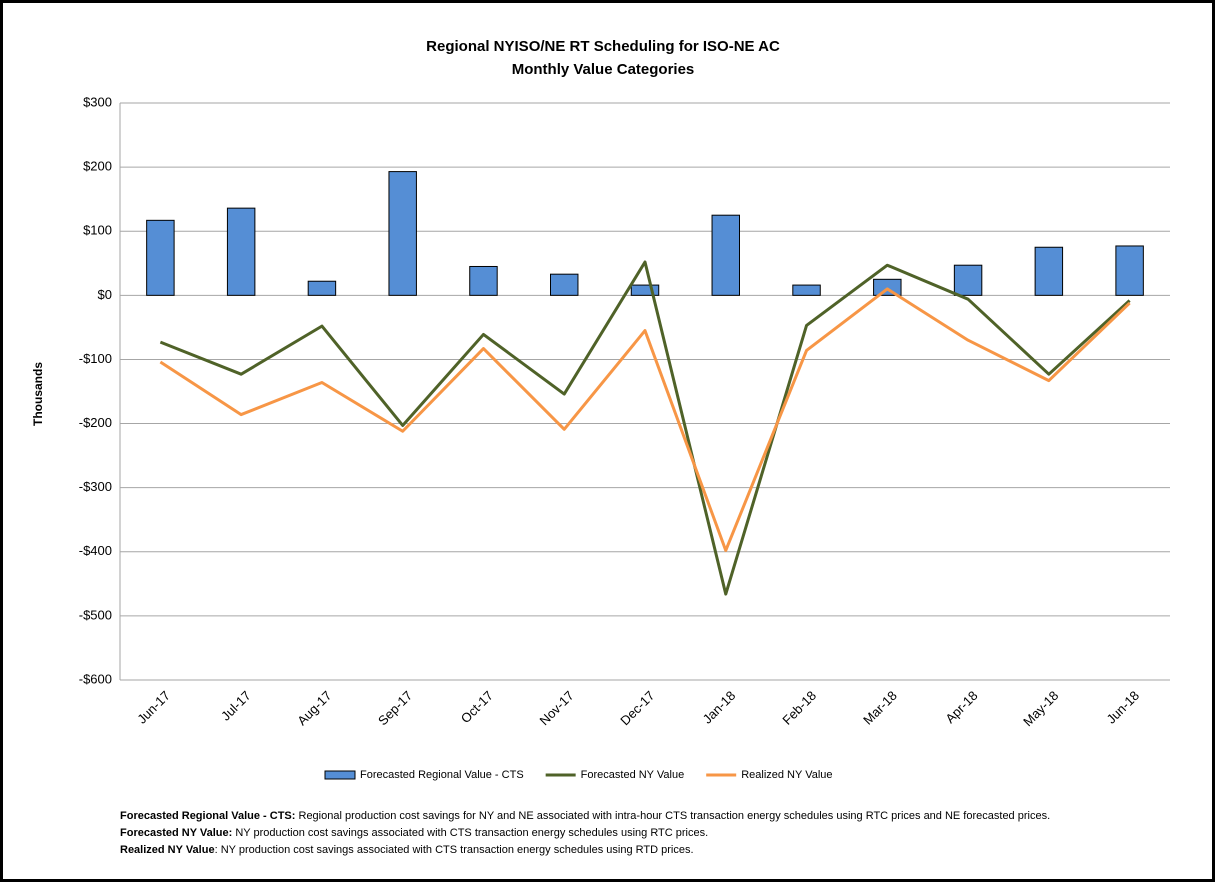 This screenshot has width=1215, height=882. I want to click on x-tick-label: Aug-17, so click(314, 708).